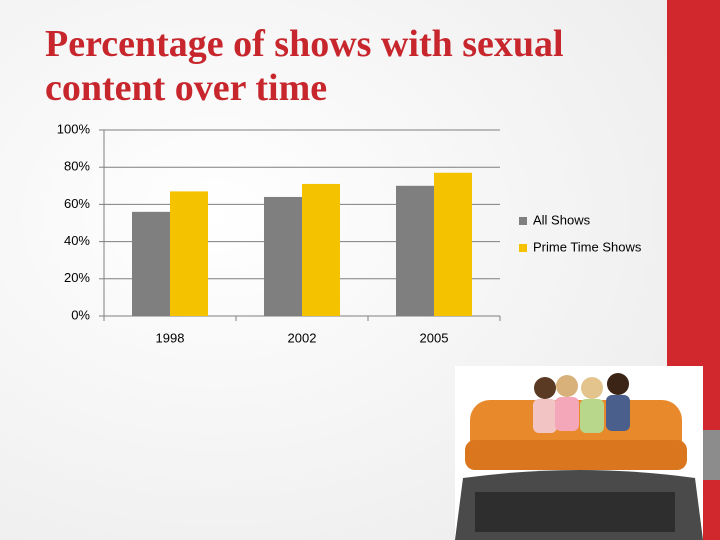  I want to click on y-tick-label: 40%, so click(77, 240).